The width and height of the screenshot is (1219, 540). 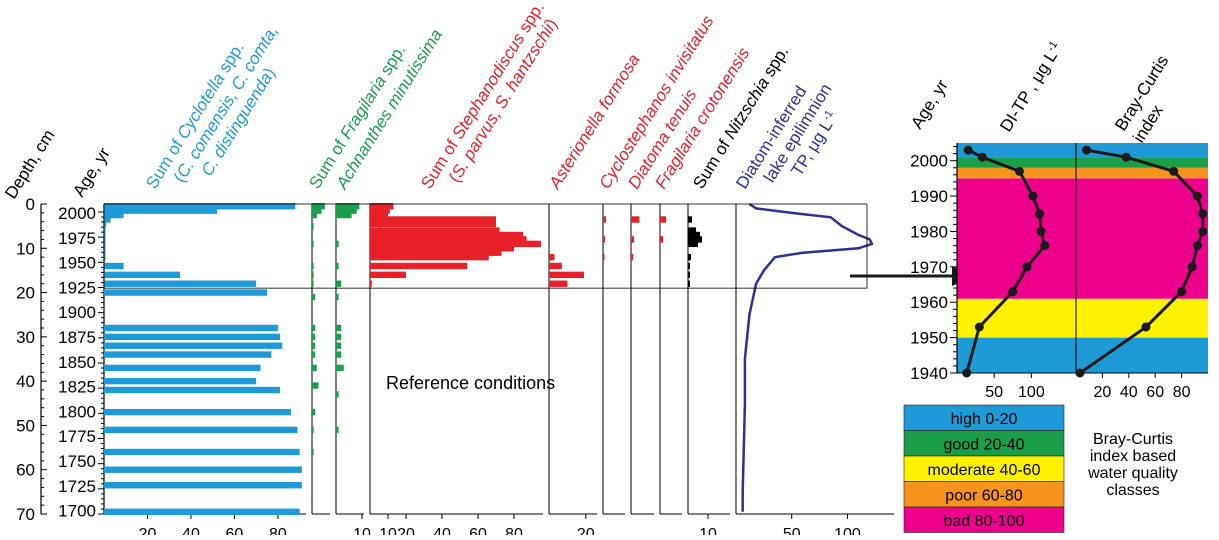 I want to click on panel-x-tick-label: 80, so click(x=278, y=530).